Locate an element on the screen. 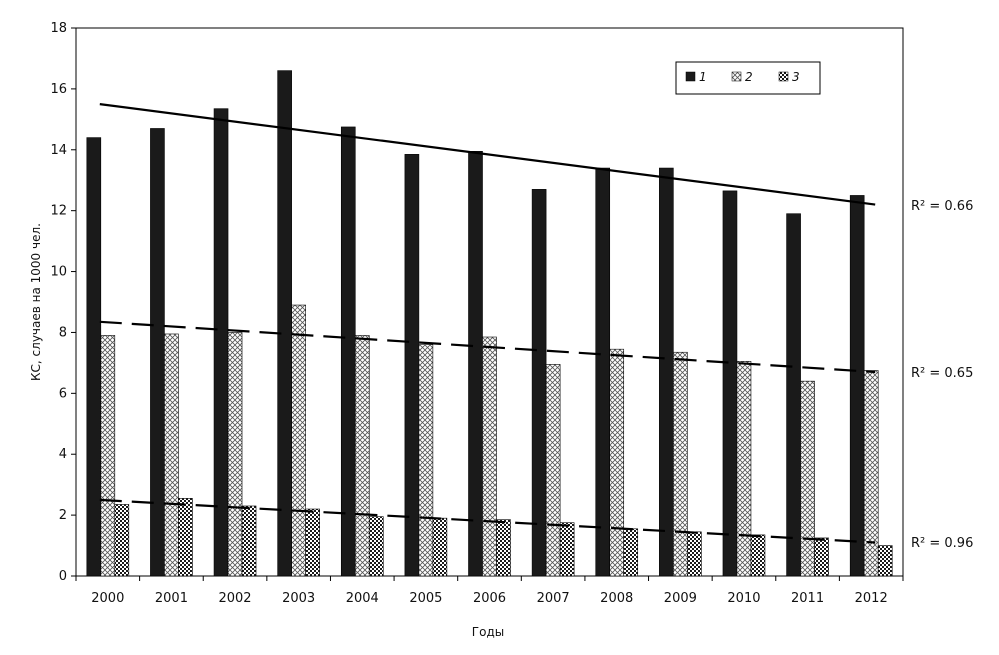  x-tick-label: 2012 is located at coordinates (871, 598).